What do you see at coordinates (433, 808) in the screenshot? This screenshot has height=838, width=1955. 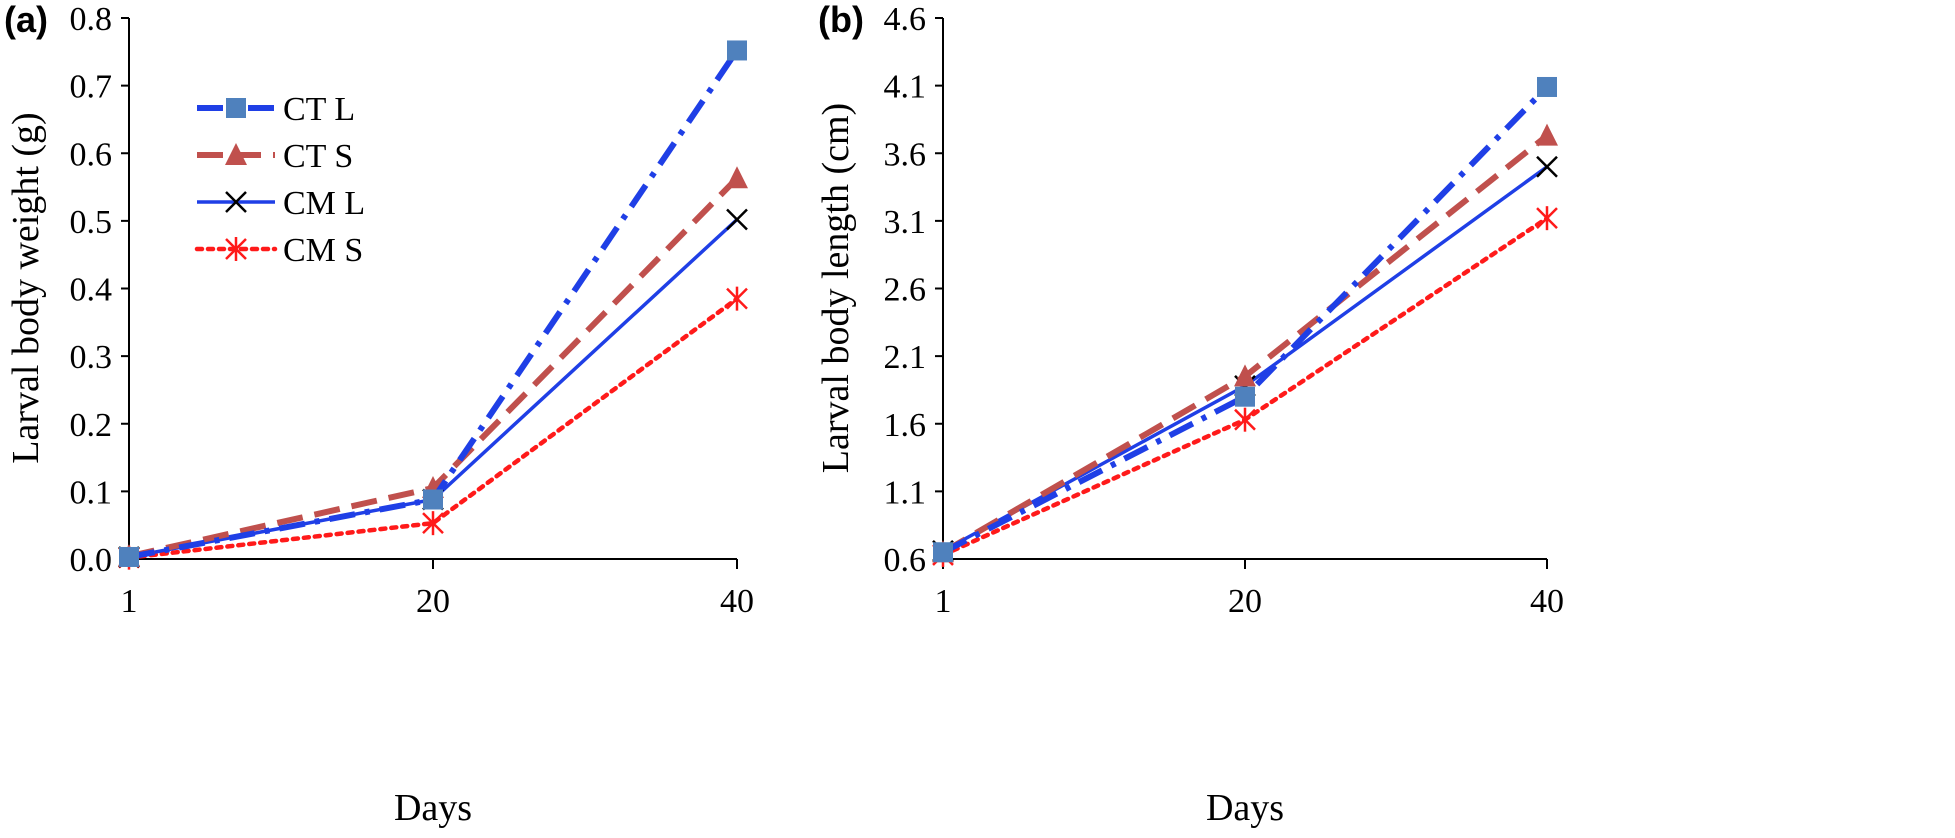 I see `panel-a-x-axis-title: Days` at bounding box center [433, 808].